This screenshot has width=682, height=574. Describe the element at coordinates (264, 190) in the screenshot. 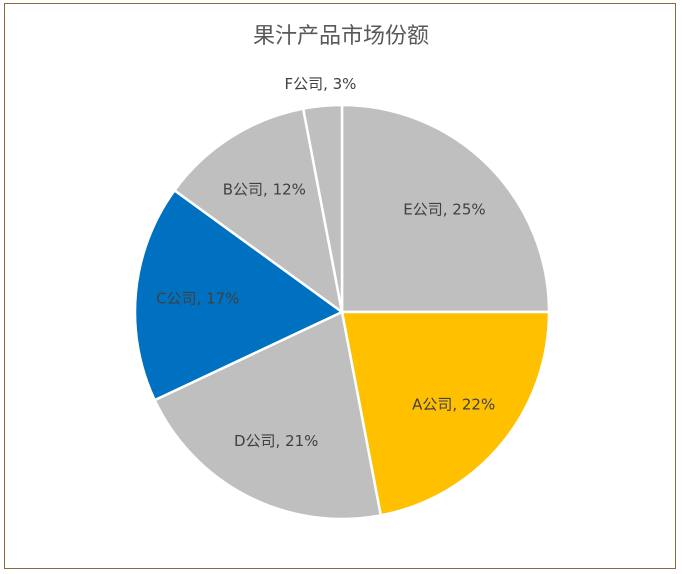

I see `slice-label-4: B公司, 12%` at that location.